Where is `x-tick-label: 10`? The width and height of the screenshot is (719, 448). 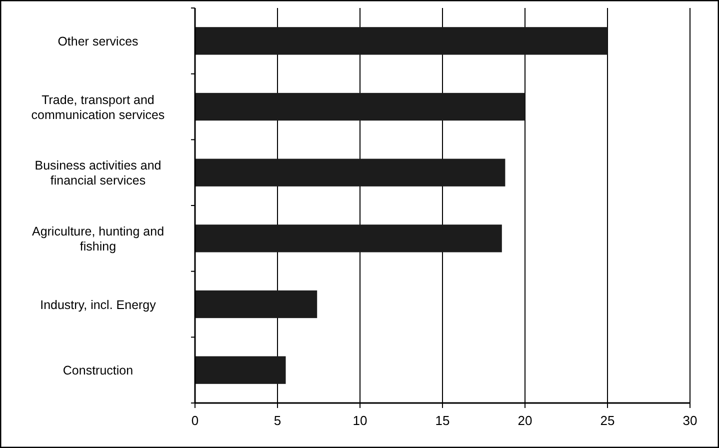 x-tick-label: 10 is located at coordinates (360, 420).